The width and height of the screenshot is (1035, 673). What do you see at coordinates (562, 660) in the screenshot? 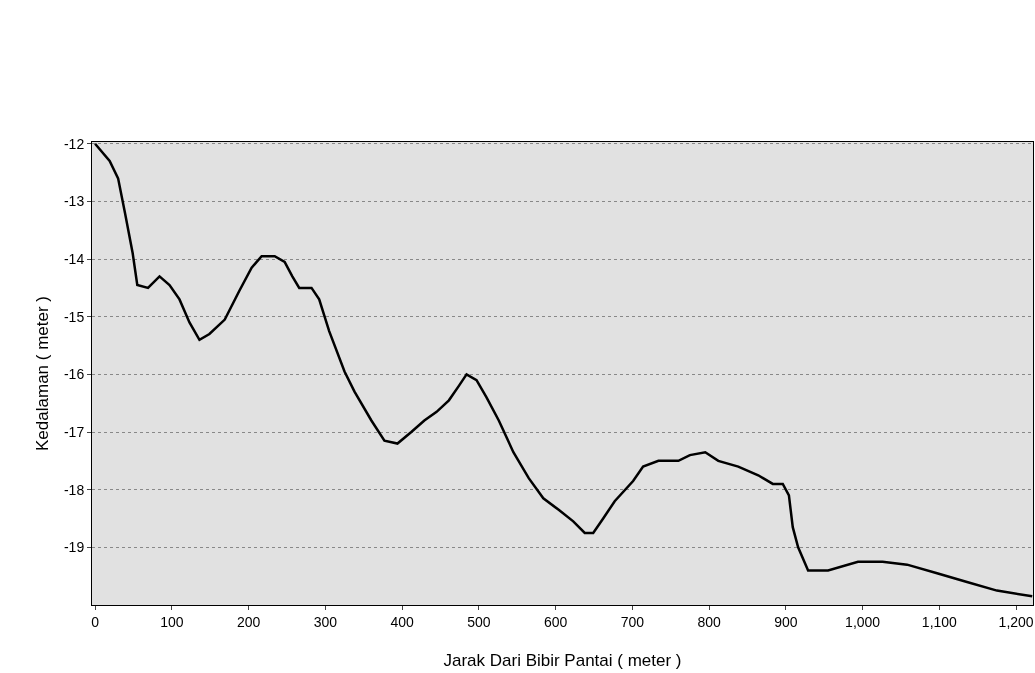
I see `x-axis-title: Jarak Dari Bibir Pantai ( meter )` at bounding box center [562, 660].